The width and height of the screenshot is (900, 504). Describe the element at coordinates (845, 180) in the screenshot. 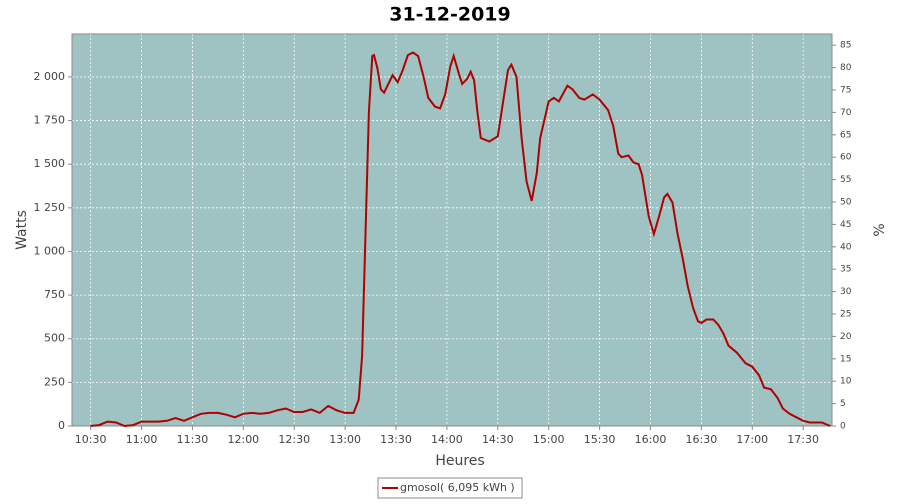

I see `y2-tick-label: 55` at that location.